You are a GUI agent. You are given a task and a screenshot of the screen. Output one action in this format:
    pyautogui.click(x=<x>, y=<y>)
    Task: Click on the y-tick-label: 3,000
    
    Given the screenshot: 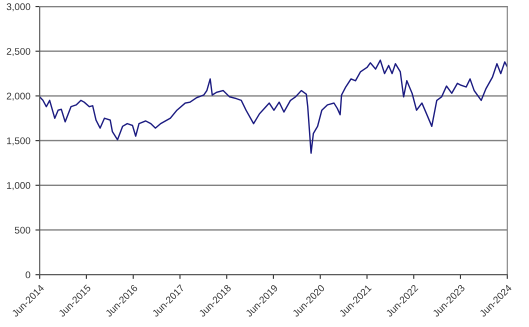 What is the action you would take?
    pyautogui.click(x=18, y=7)
    